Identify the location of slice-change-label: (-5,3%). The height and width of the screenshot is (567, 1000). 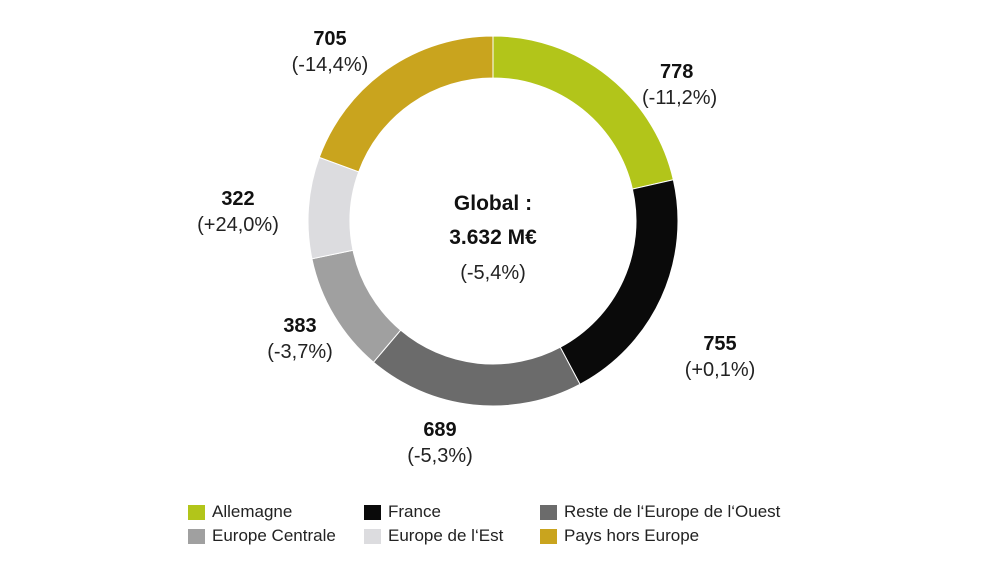
(440, 456).